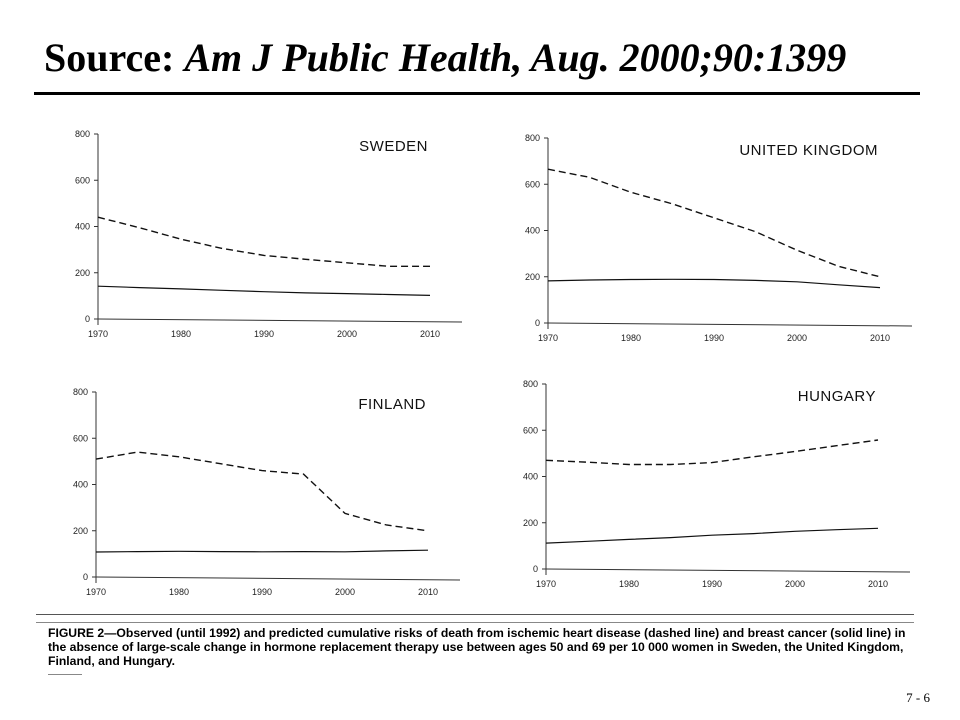 The width and height of the screenshot is (960, 720). What do you see at coordinates (730, 324) in the screenshot?
I see `united-kingdom-x-axis` at bounding box center [730, 324].